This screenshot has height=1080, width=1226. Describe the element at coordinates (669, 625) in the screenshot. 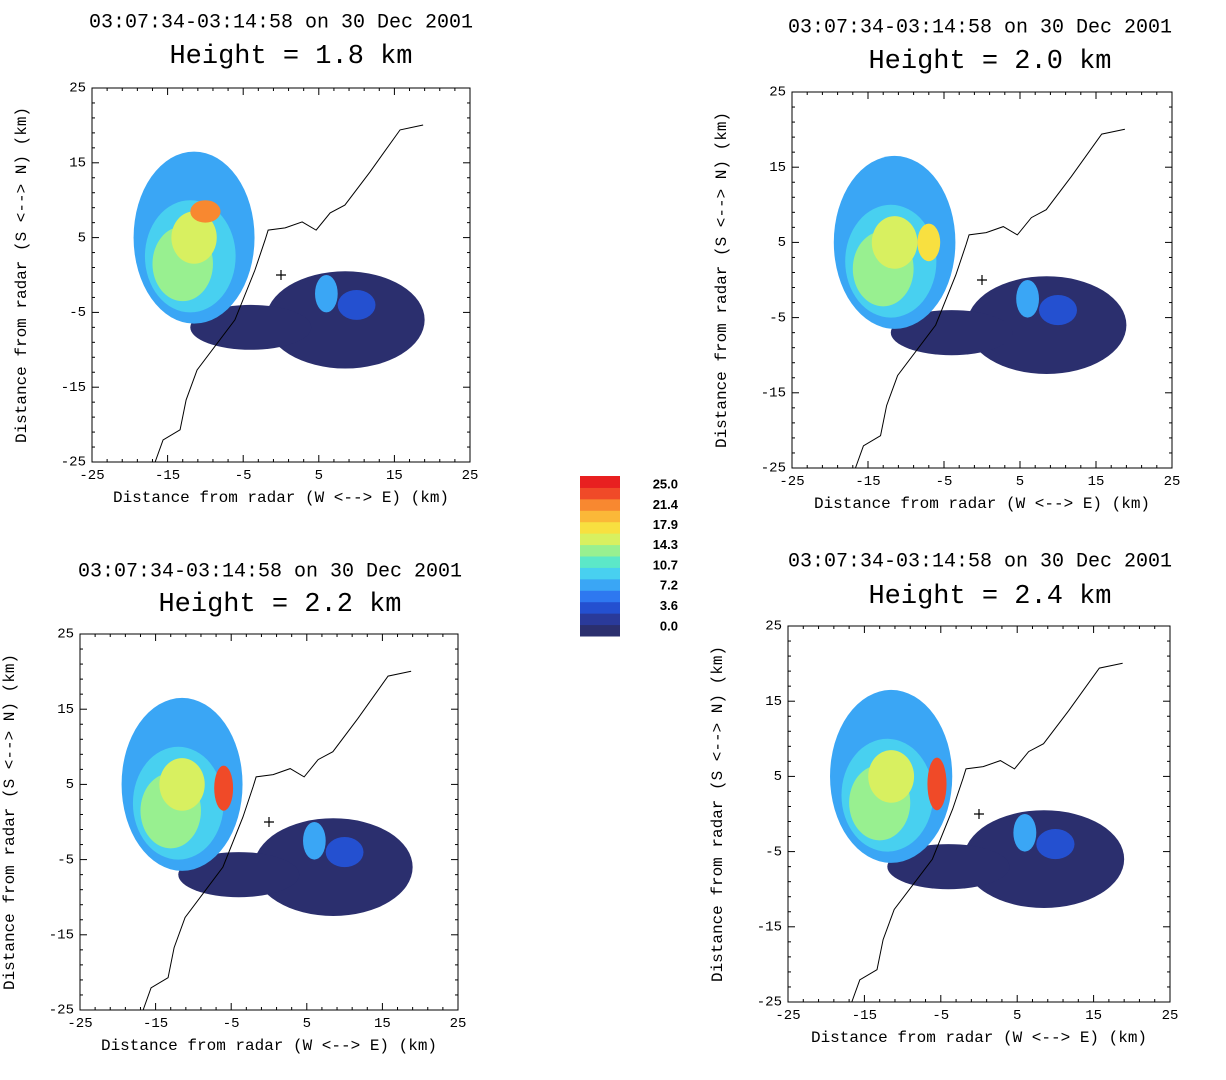

I see `colorbar-label: 0.0` at that location.